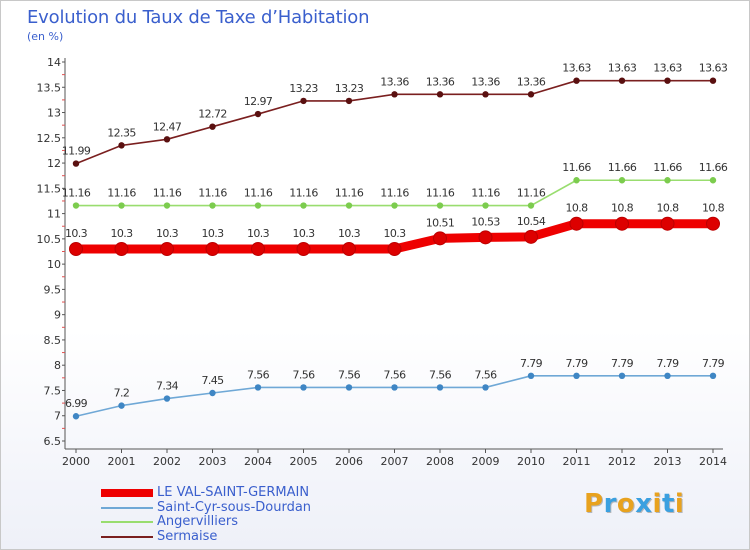 The width and height of the screenshot is (750, 550). What do you see at coordinates (212, 126) in the screenshot?
I see `point-sermaise-2003` at bounding box center [212, 126].